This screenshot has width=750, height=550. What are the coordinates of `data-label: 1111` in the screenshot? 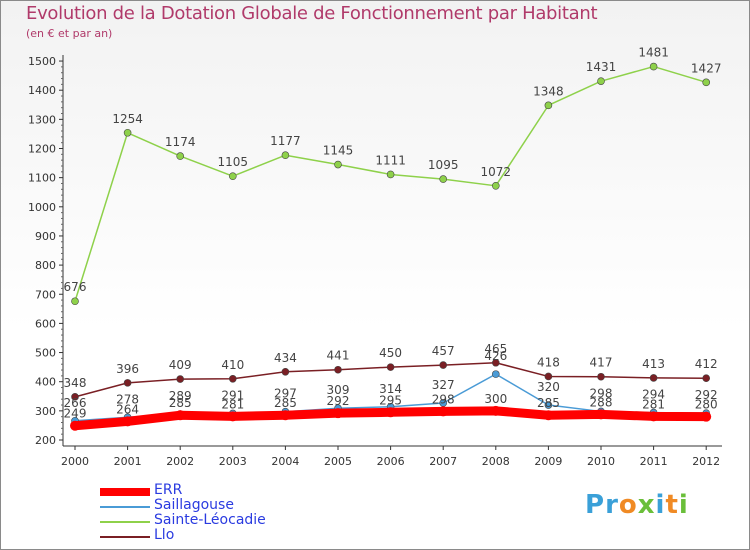 It's located at (390, 160).